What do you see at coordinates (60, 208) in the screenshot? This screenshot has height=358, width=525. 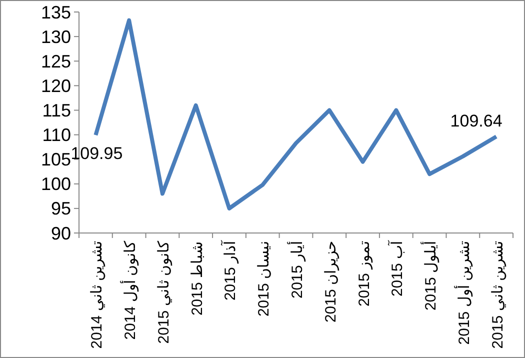 I see `y-tick-label: 95` at bounding box center [60, 208].